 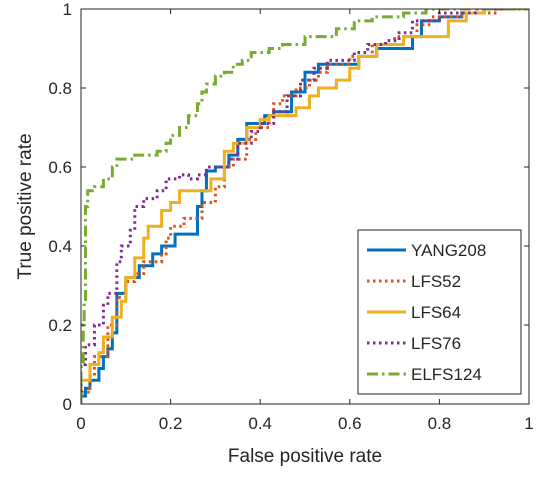 What do you see at coordinates (171, 423) in the screenshot?
I see `x-tick-label: 0.2` at bounding box center [171, 423].